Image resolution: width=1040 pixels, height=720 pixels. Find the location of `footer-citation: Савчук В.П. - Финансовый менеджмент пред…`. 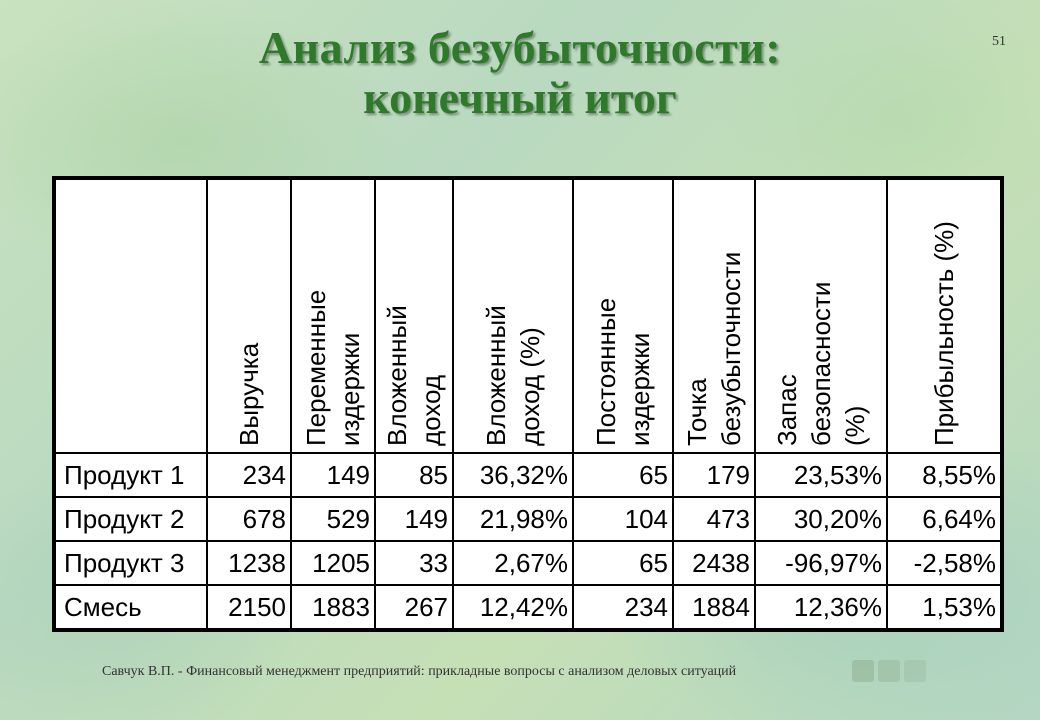

footer-citation: Савчук В.П. - Финансовый менеджмент пред… is located at coordinates (419, 671).